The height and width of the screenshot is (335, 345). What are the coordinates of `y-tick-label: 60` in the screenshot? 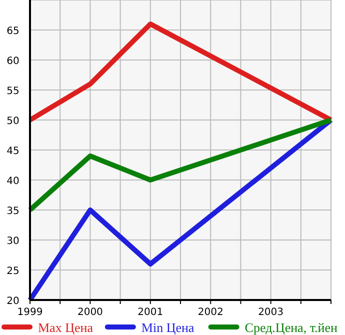 It's located at (13, 61).